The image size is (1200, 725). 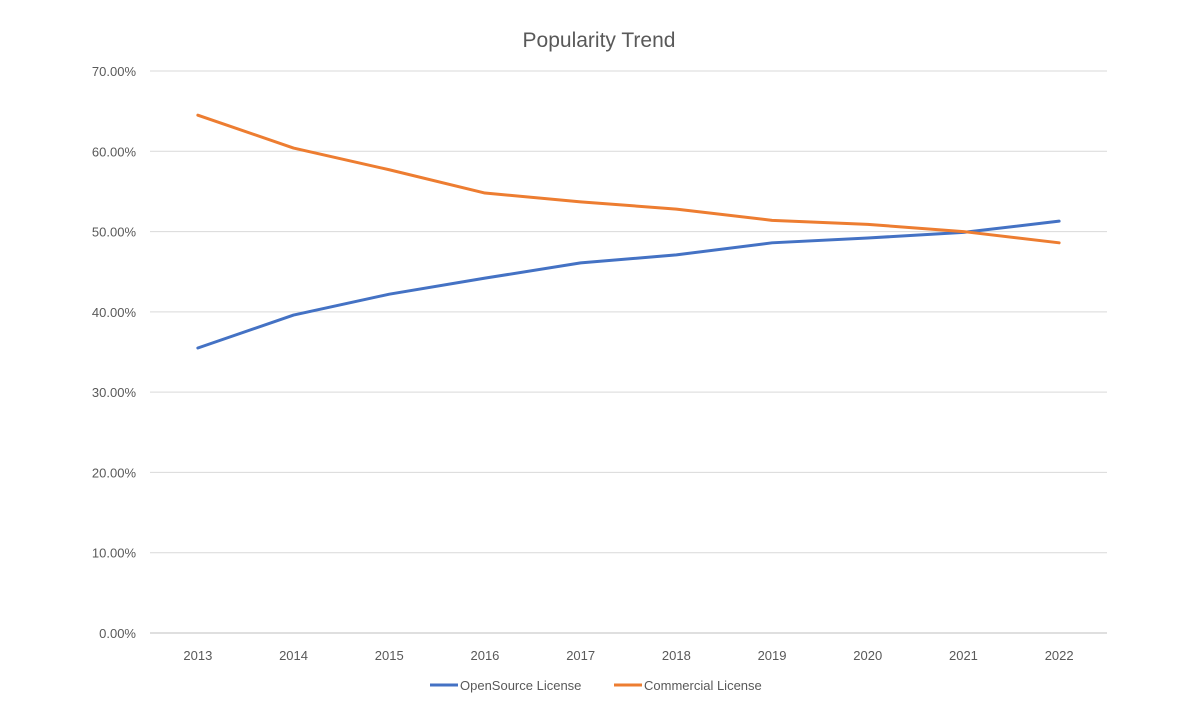 What do you see at coordinates (599, 40) in the screenshot?
I see `chart-title: Popularity Trend` at bounding box center [599, 40].